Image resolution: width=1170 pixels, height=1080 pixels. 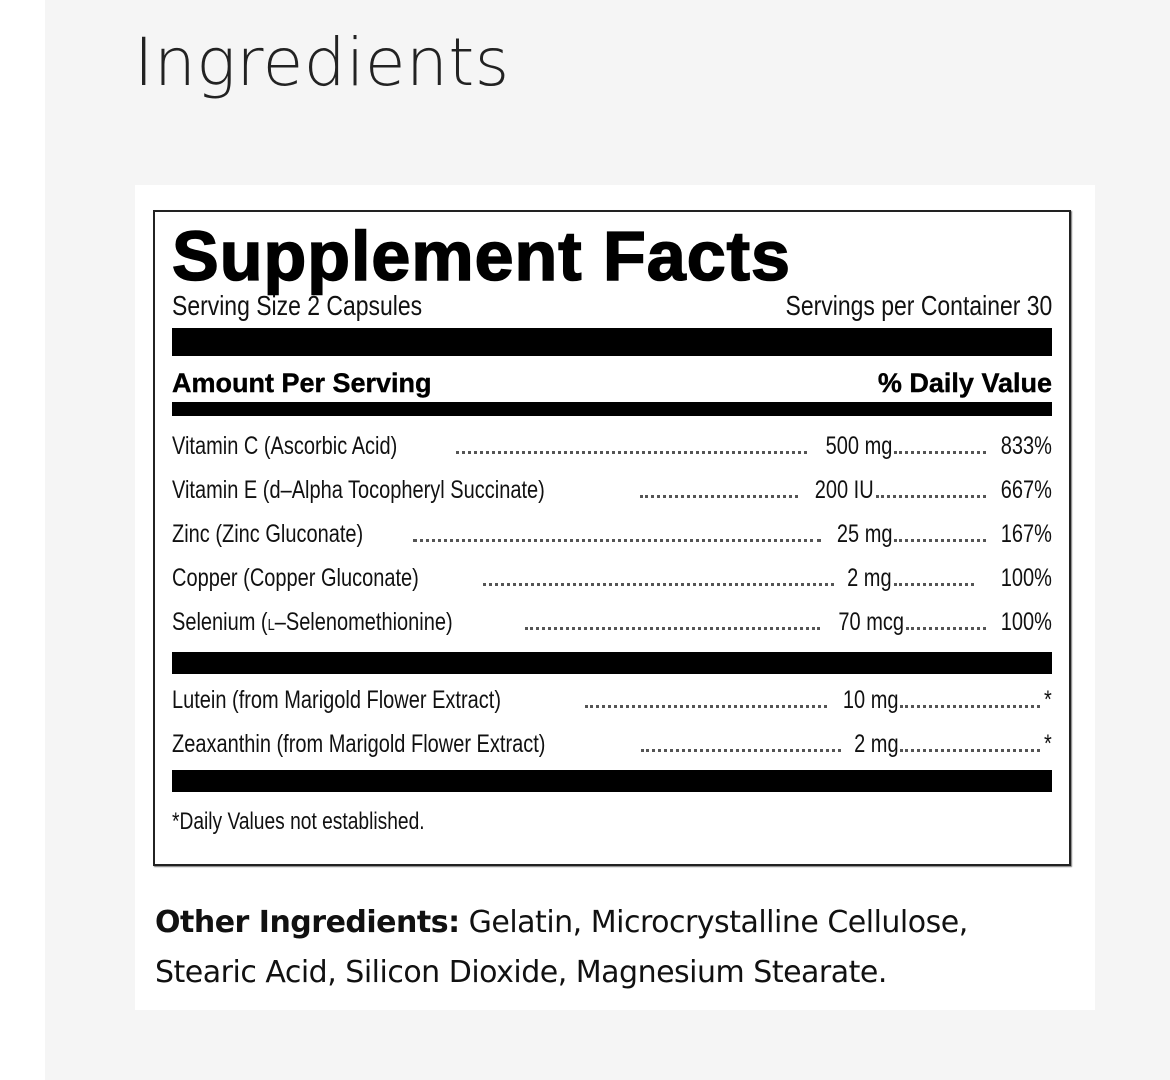 What do you see at coordinates (358, 490) in the screenshot?
I see `nutrient-name: Vitamin E (d–Alpha Tocopheryl Succinate)` at bounding box center [358, 490].